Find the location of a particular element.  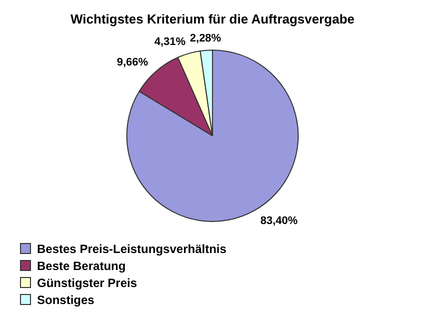

data-label: 9,66% is located at coordinates (132, 62).